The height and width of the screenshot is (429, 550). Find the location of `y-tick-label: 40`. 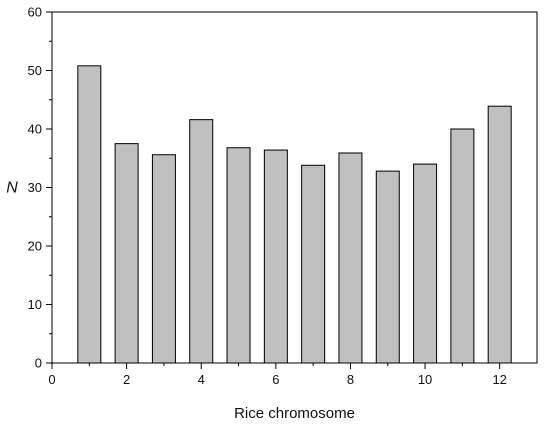

y-tick-label: 40 is located at coordinates (35, 129).